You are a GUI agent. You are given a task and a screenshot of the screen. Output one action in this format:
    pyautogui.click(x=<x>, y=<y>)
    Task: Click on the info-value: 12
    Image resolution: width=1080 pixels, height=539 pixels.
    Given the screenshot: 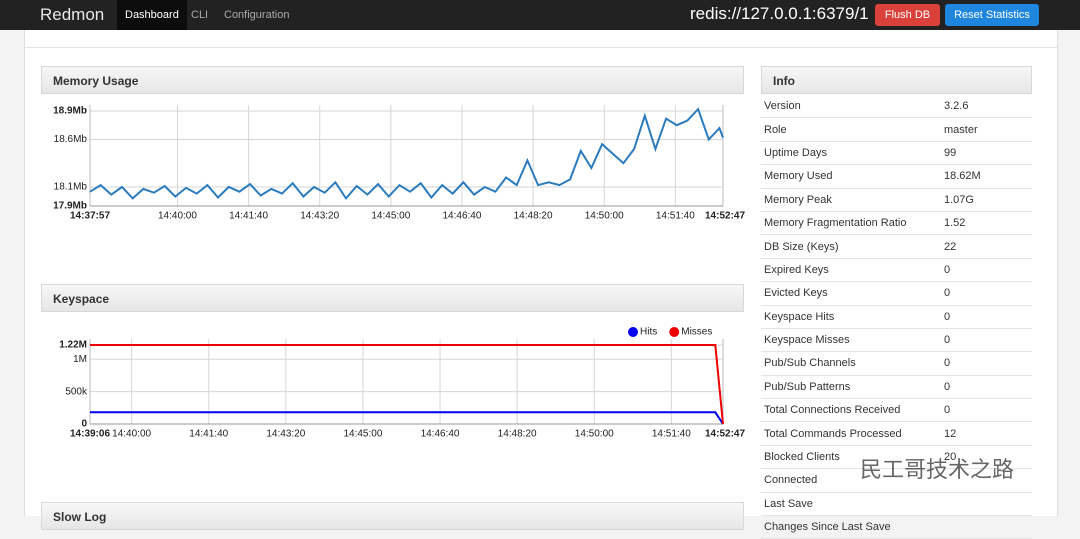 What is the action you would take?
    pyautogui.click(x=986, y=433)
    